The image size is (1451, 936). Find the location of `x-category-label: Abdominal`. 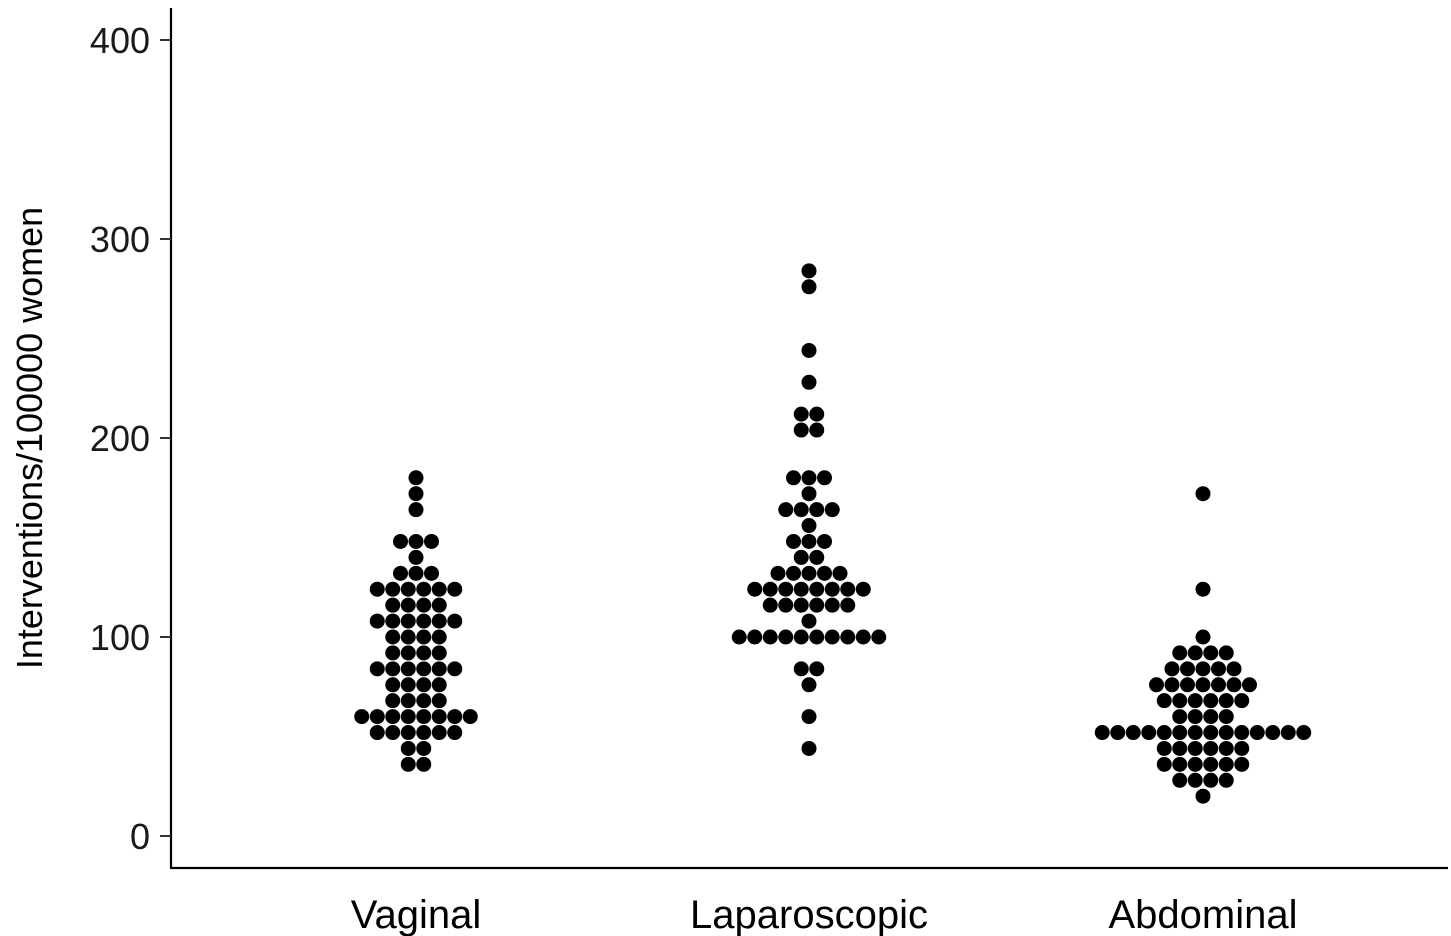

x-category-label: Abdominal is located at coordinates (1202, 914).